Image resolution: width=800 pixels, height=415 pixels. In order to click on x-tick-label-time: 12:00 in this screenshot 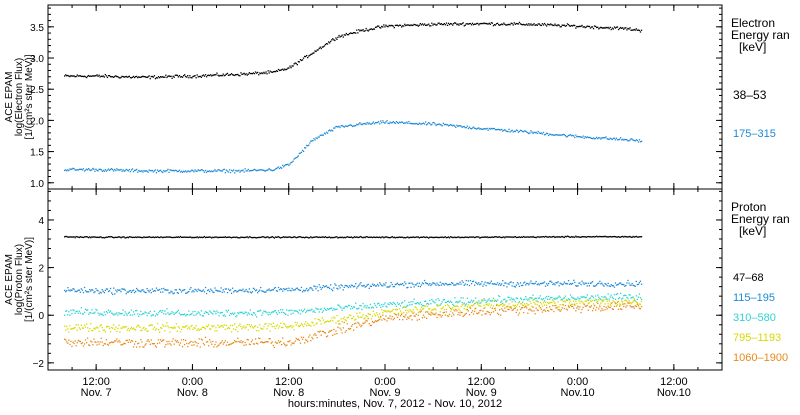, I will do `click(674, 382)`.